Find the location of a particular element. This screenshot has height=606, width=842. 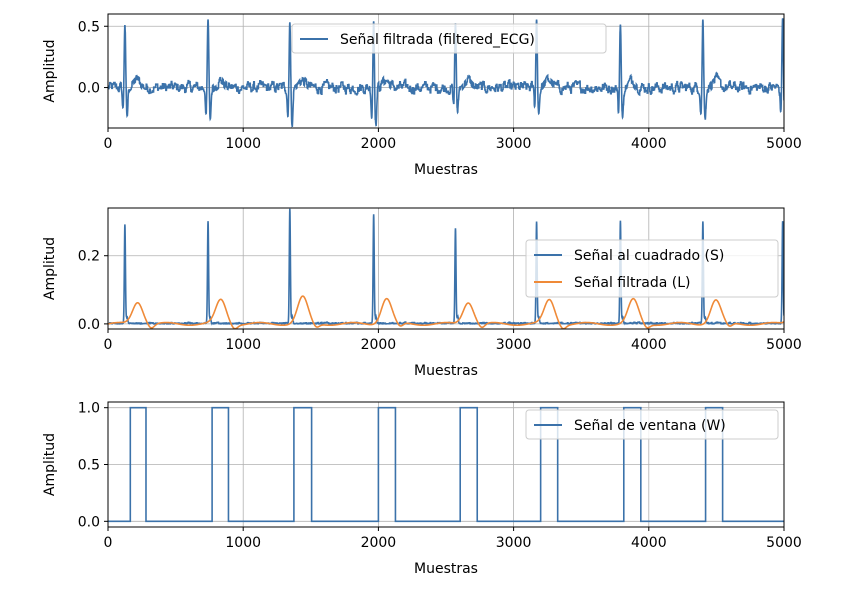

legend-label: Señal filtrada (filtered_ECG) is located at coordinates (437, 40).